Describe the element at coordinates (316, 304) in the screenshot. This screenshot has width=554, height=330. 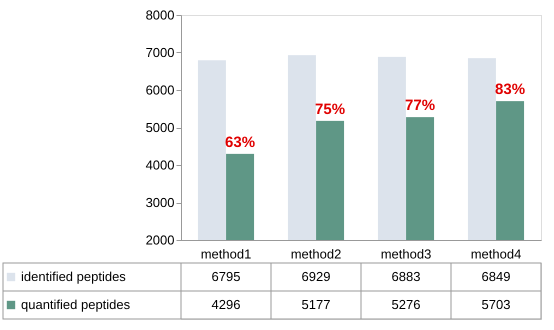
I see `data-label: 5177` at that location.